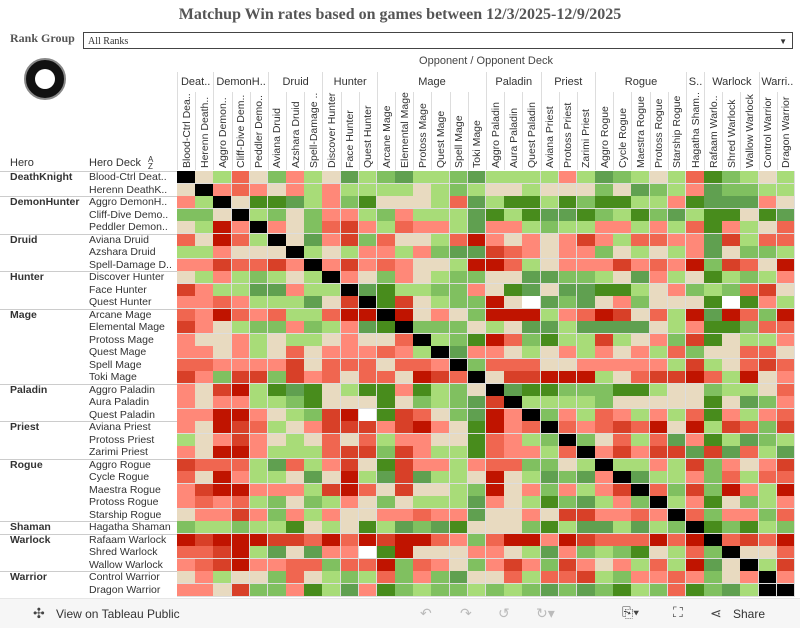  Describe the element at coordinates (125, 589) in the screenshot. I see `row-header: Dragon Warrior` at that location.